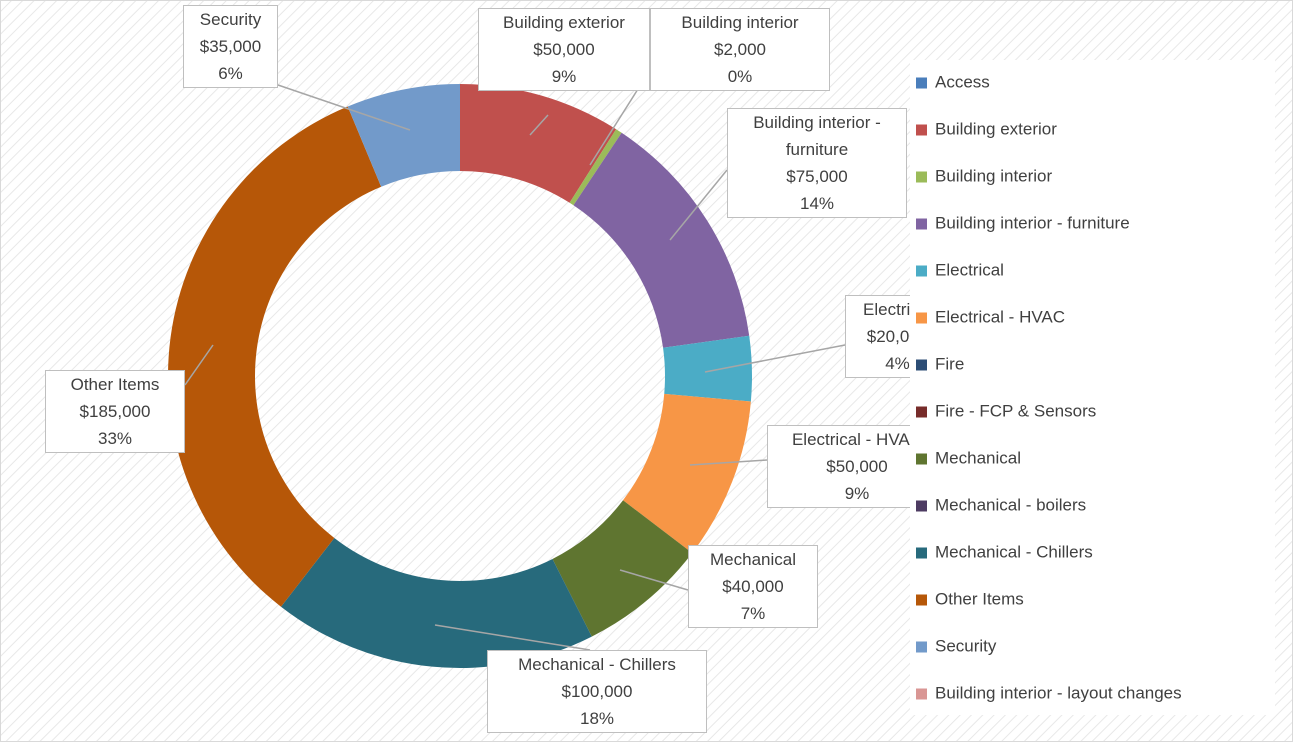 The height and width of the screenshot is (742, 1293). What do you see at coordinates (753, 613) in the screenshot?
I see `label-line: 7%` at bounding box center [753, 613].